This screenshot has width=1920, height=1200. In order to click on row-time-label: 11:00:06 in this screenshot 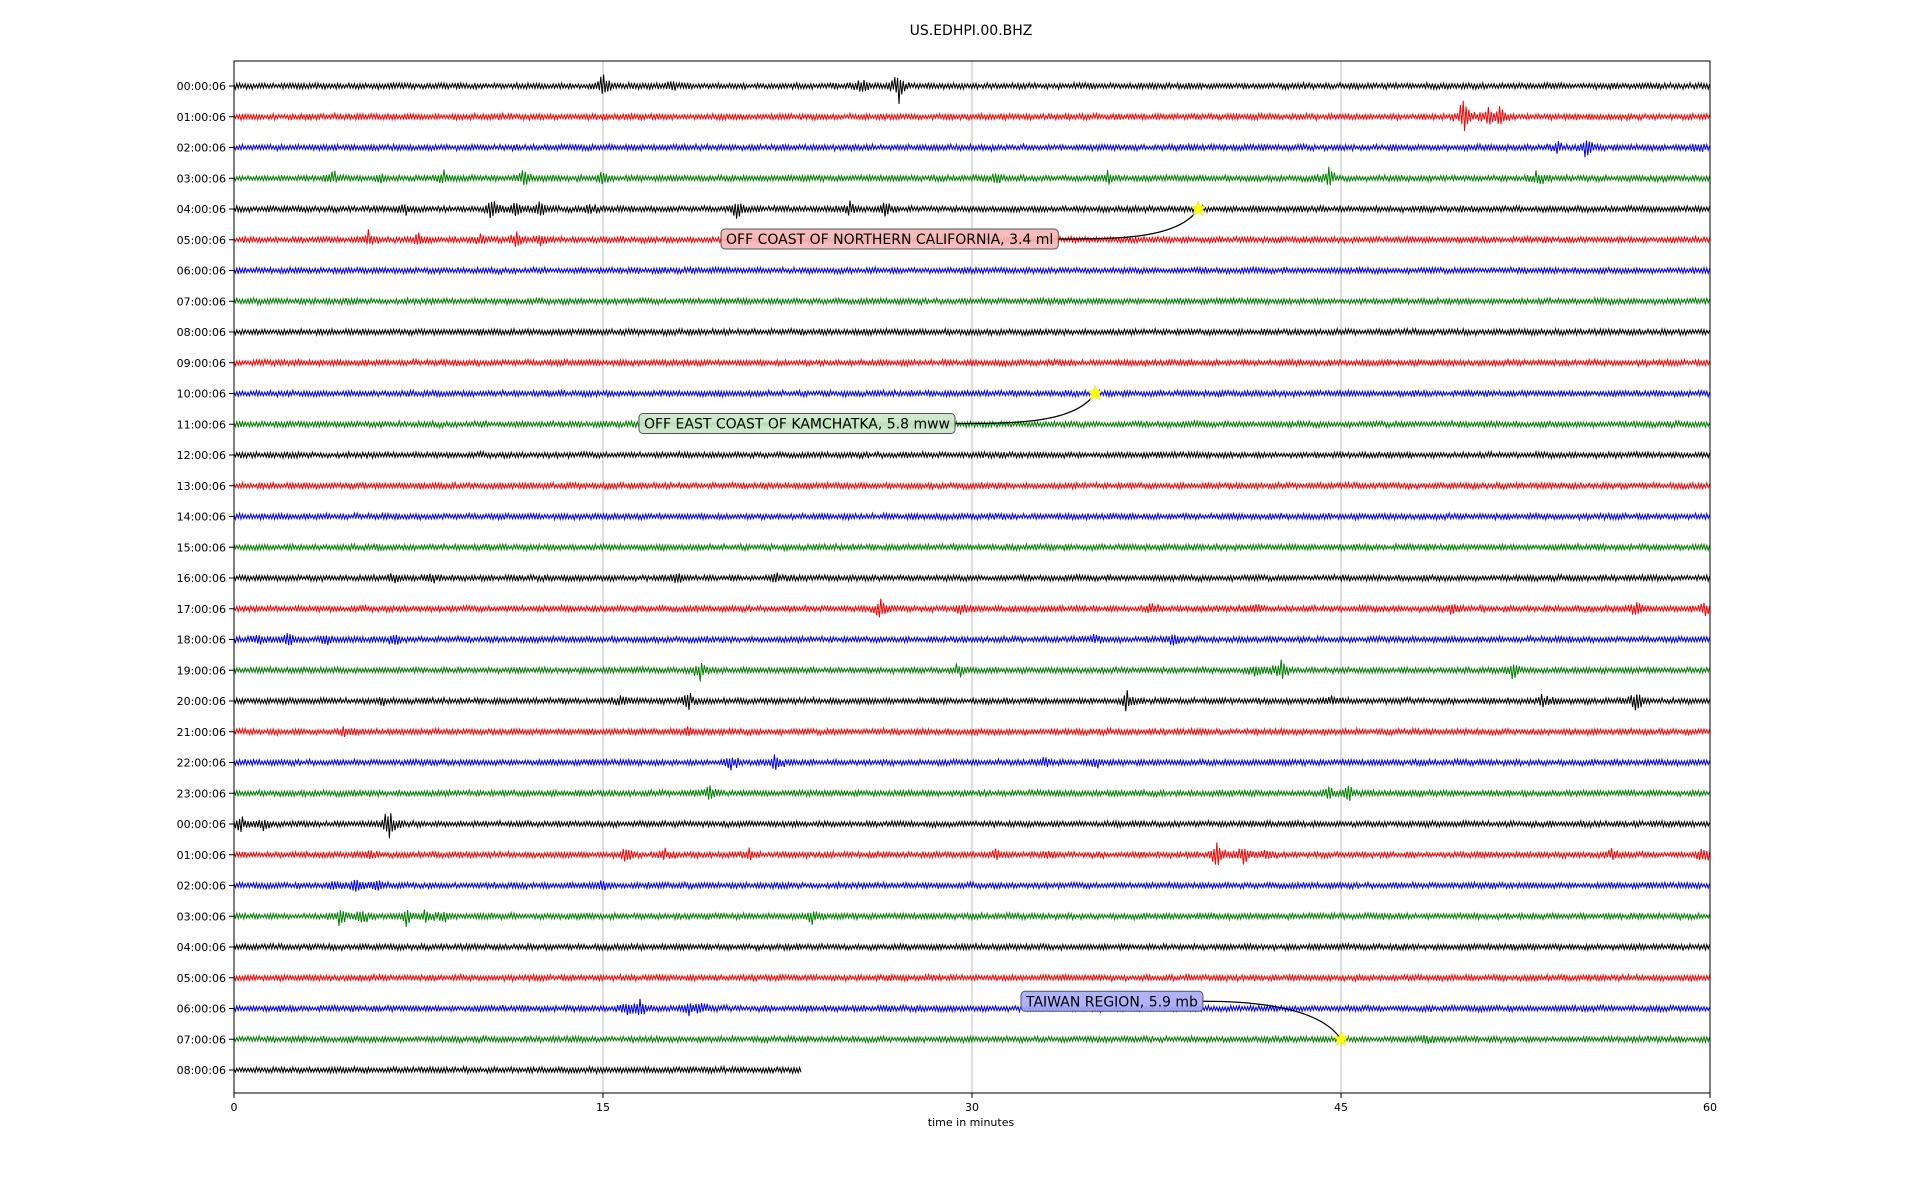, I will do `click(201, 424)`.